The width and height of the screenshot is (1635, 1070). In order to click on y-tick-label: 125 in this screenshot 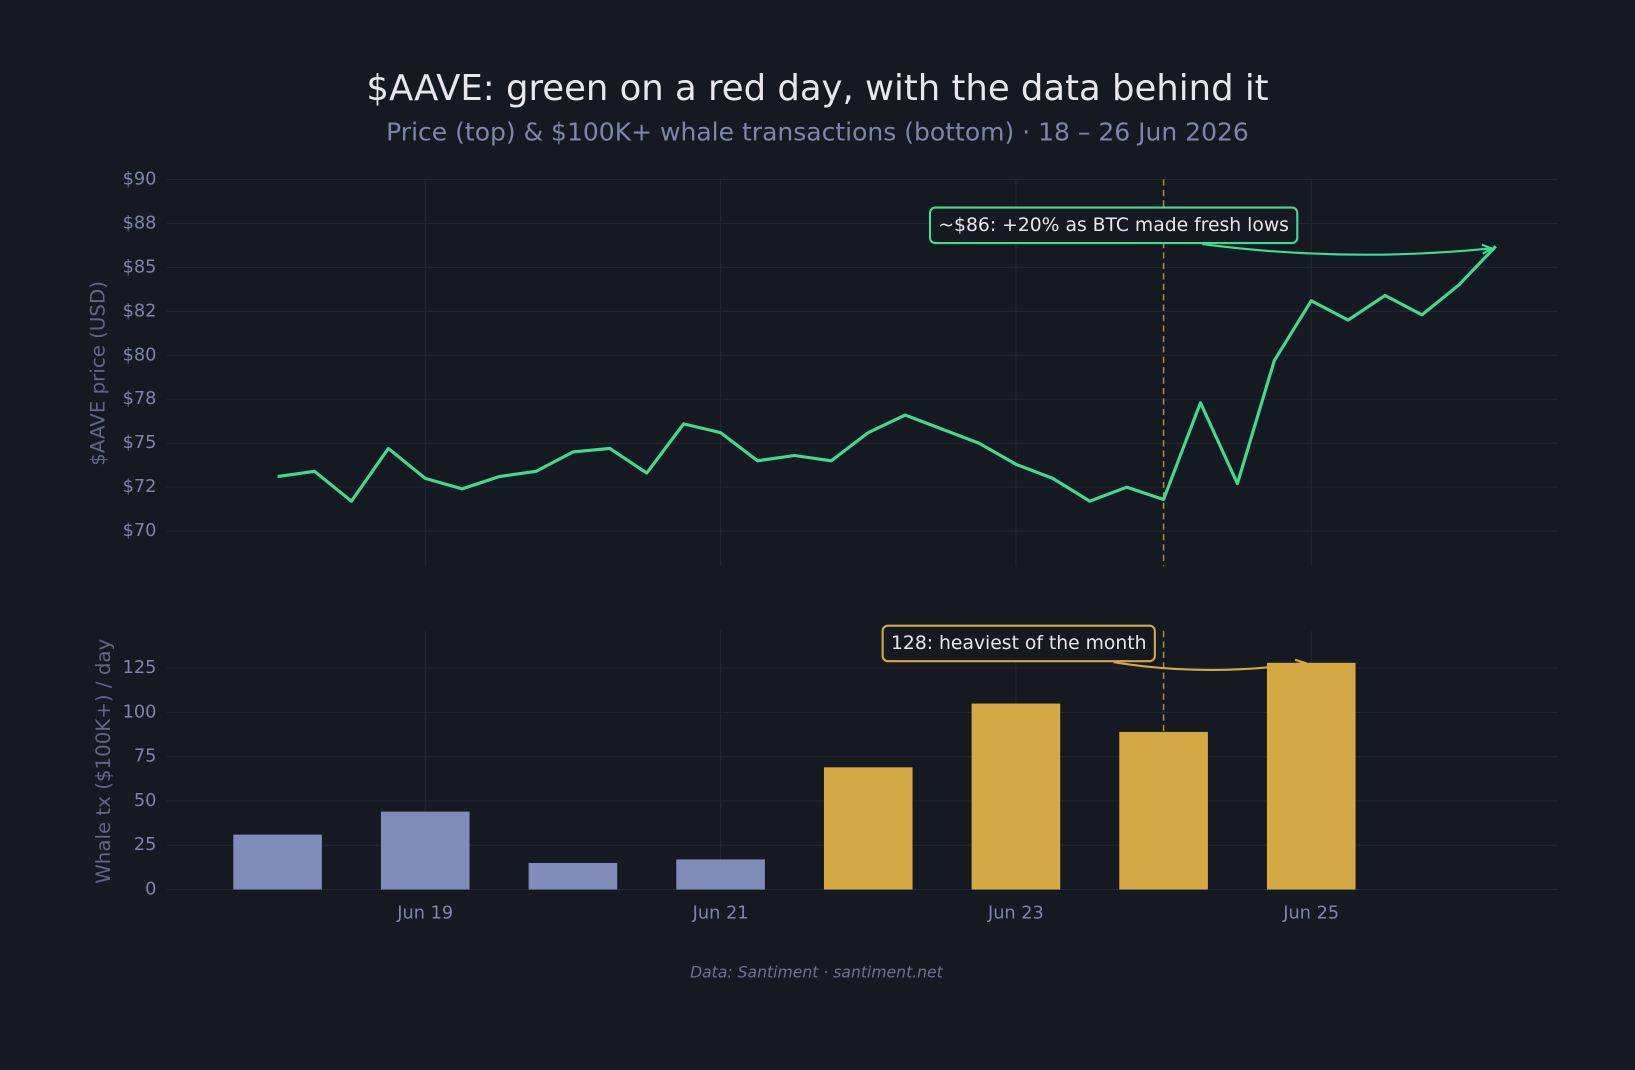, I will do `click(140, 668)`.